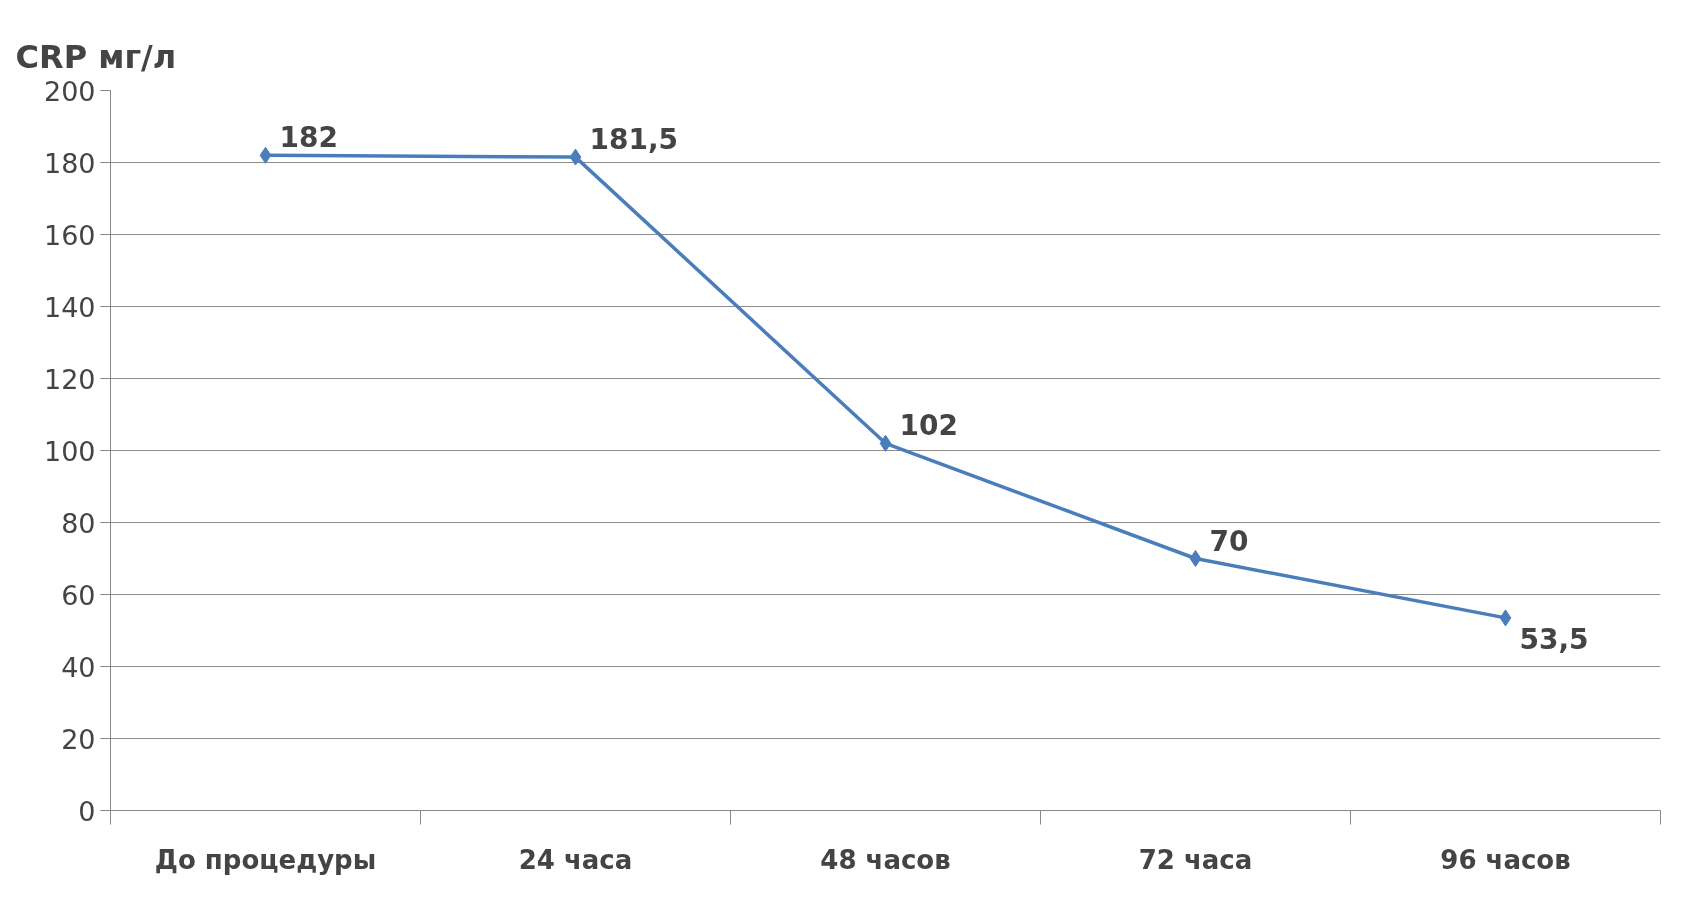  What do you see at coordinates (308, 138) in the screenshot?
I see `data-label: 182` at bounding box center [308, 138].